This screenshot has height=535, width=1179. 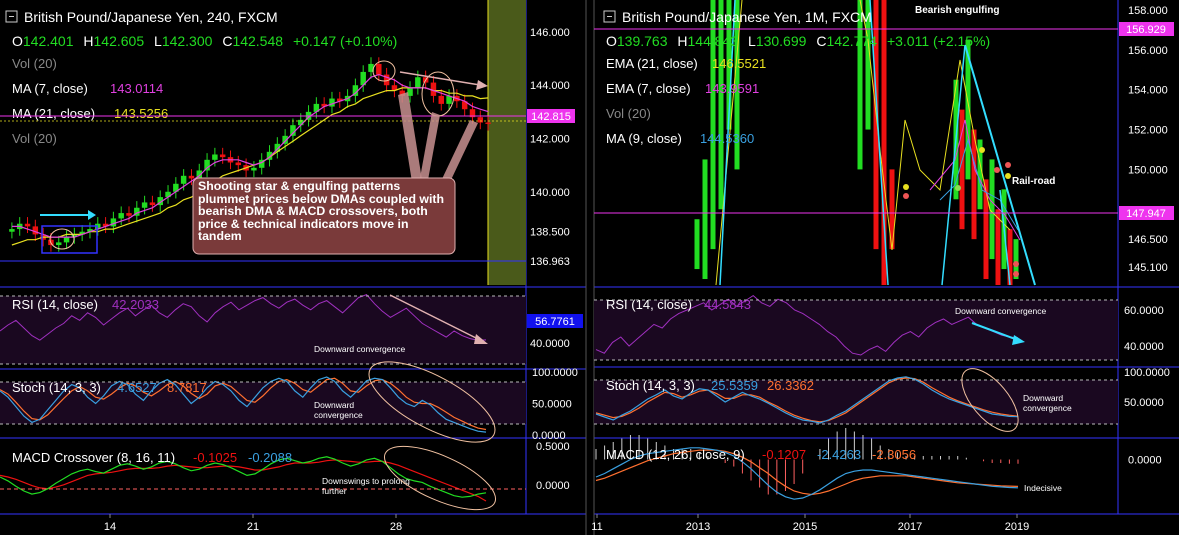 I want to click on left-rsi-band, so click(x=263, y=330).